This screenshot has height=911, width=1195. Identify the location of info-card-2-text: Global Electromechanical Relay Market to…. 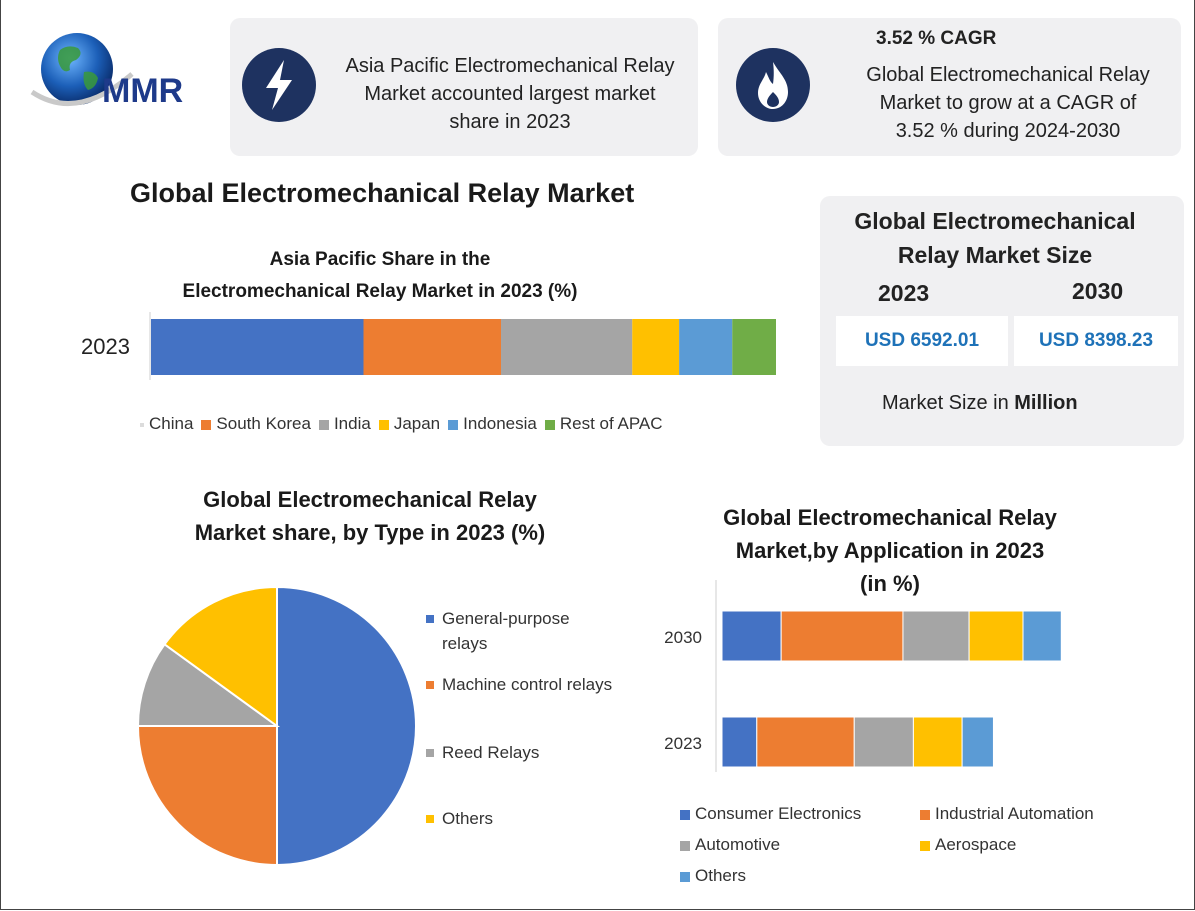
(1008, 103).